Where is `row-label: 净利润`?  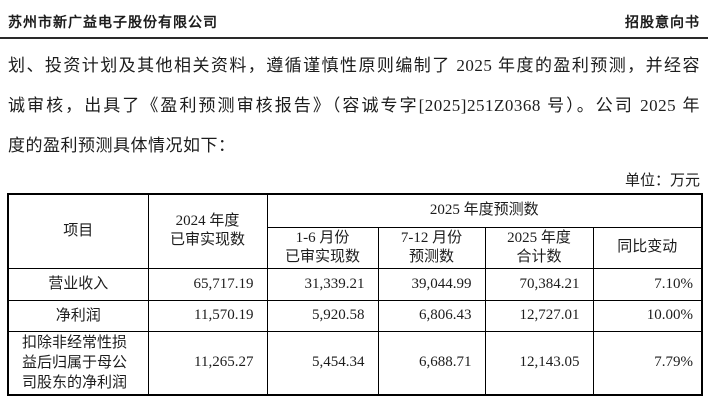
row-label: 净利润 is located at coordinates (78, 315).